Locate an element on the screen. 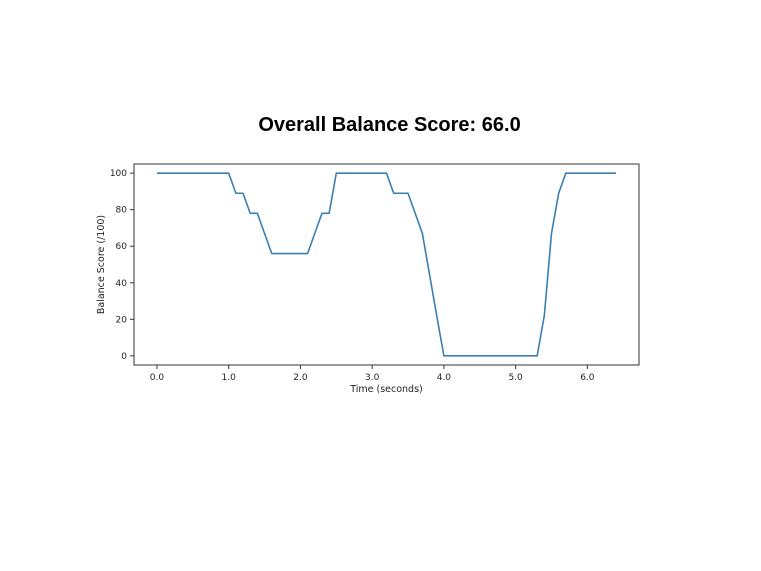  y-tick-label: 60 is located at coordinates (122, 247).